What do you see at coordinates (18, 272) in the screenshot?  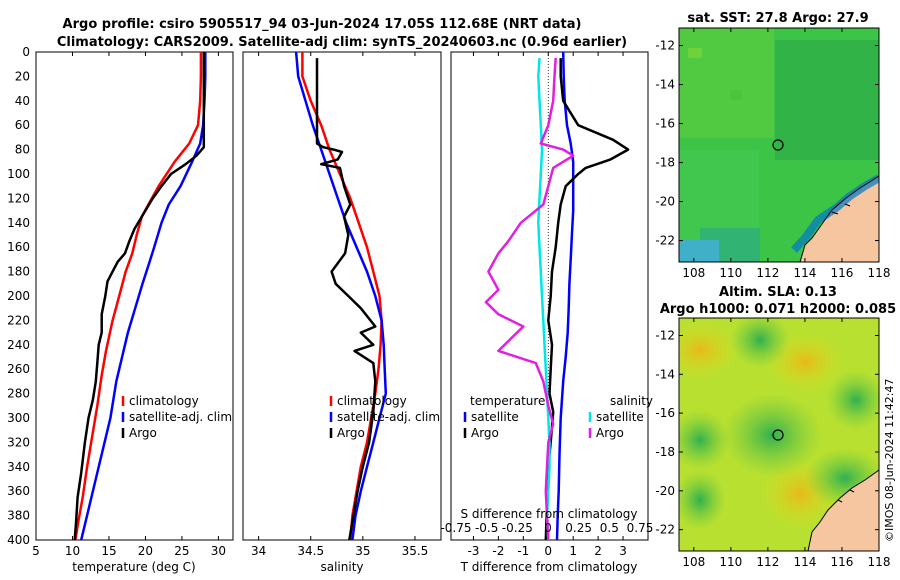 I see `depth-tick-label: 180` at bounding box center [18, 272].